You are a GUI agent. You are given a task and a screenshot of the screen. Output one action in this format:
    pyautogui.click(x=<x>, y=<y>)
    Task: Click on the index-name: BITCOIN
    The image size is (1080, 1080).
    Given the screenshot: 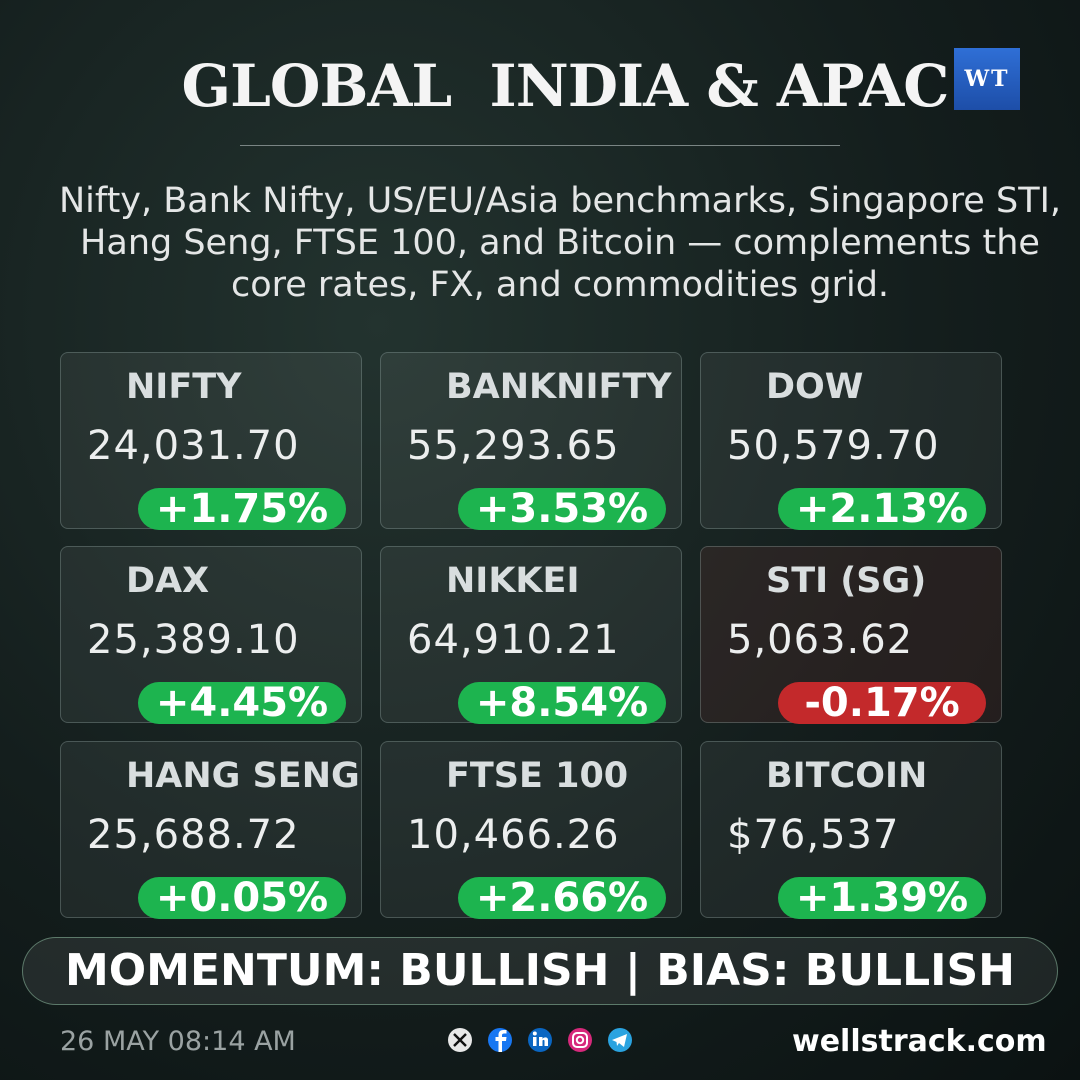 What is the action you would take?
    pyautogui.click(x=847, y=776)
    